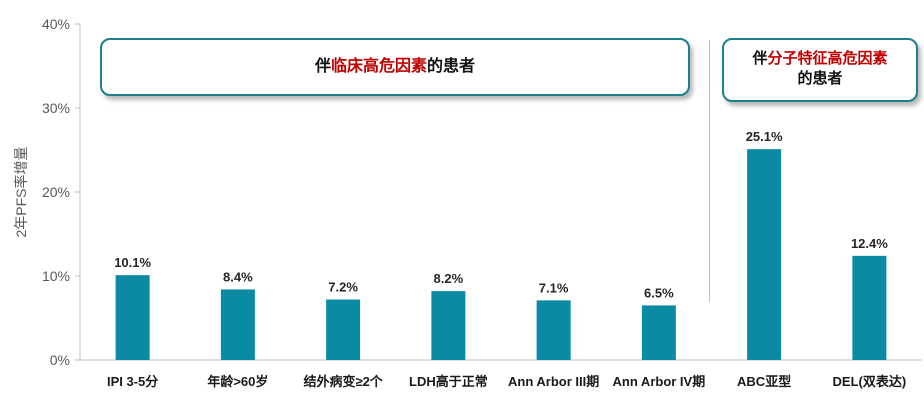 The width and height of the screenshot is (924, 407). What do you see at coordinates (764, 136) in the screenshot?
I see `data-label: 25.1%` at bounding box center [764, 136].